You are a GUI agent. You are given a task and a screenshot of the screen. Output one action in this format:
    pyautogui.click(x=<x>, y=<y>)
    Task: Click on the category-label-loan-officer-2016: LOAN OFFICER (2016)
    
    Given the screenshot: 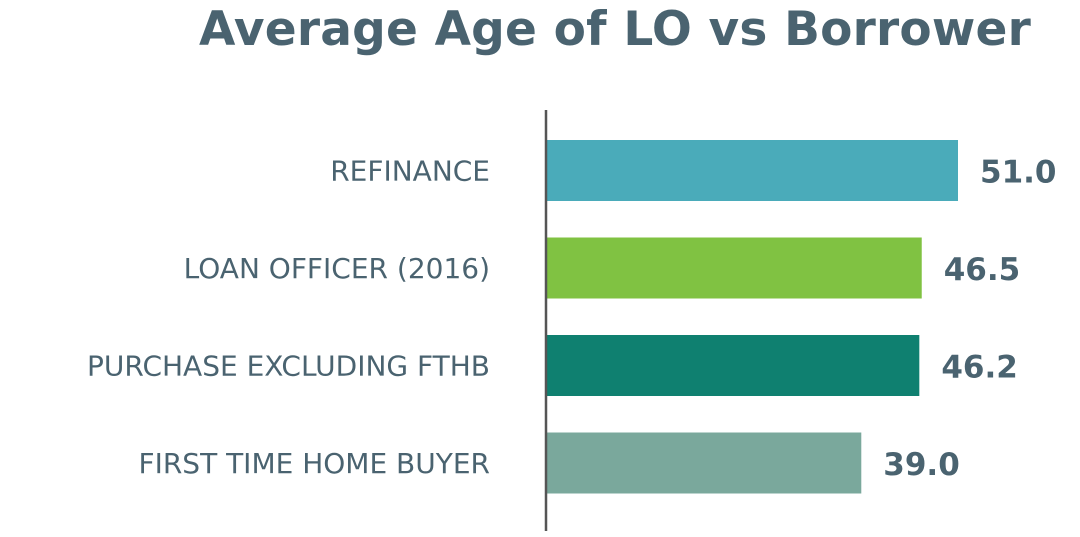 What is the action you would take?
    pyautogui.click(x=337, y=268)
    